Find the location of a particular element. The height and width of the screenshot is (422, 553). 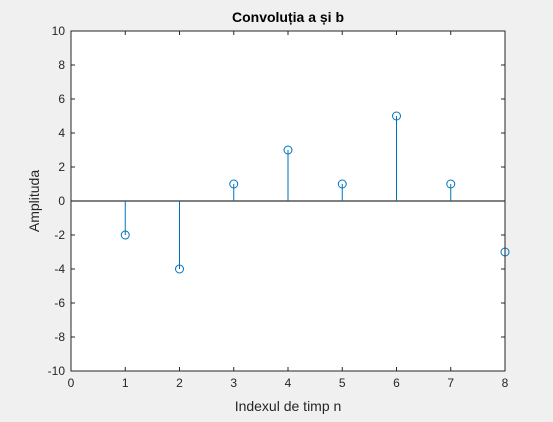

x-tick-label: 2 is located at coordinates (179, 383).